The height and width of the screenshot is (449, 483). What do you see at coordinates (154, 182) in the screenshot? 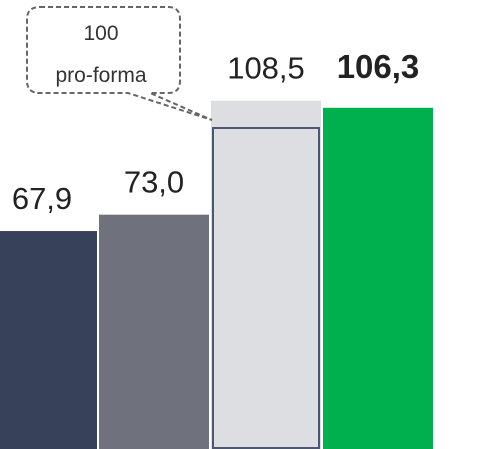
I see `value-label: 73,0` at bounding box center [154, 182].